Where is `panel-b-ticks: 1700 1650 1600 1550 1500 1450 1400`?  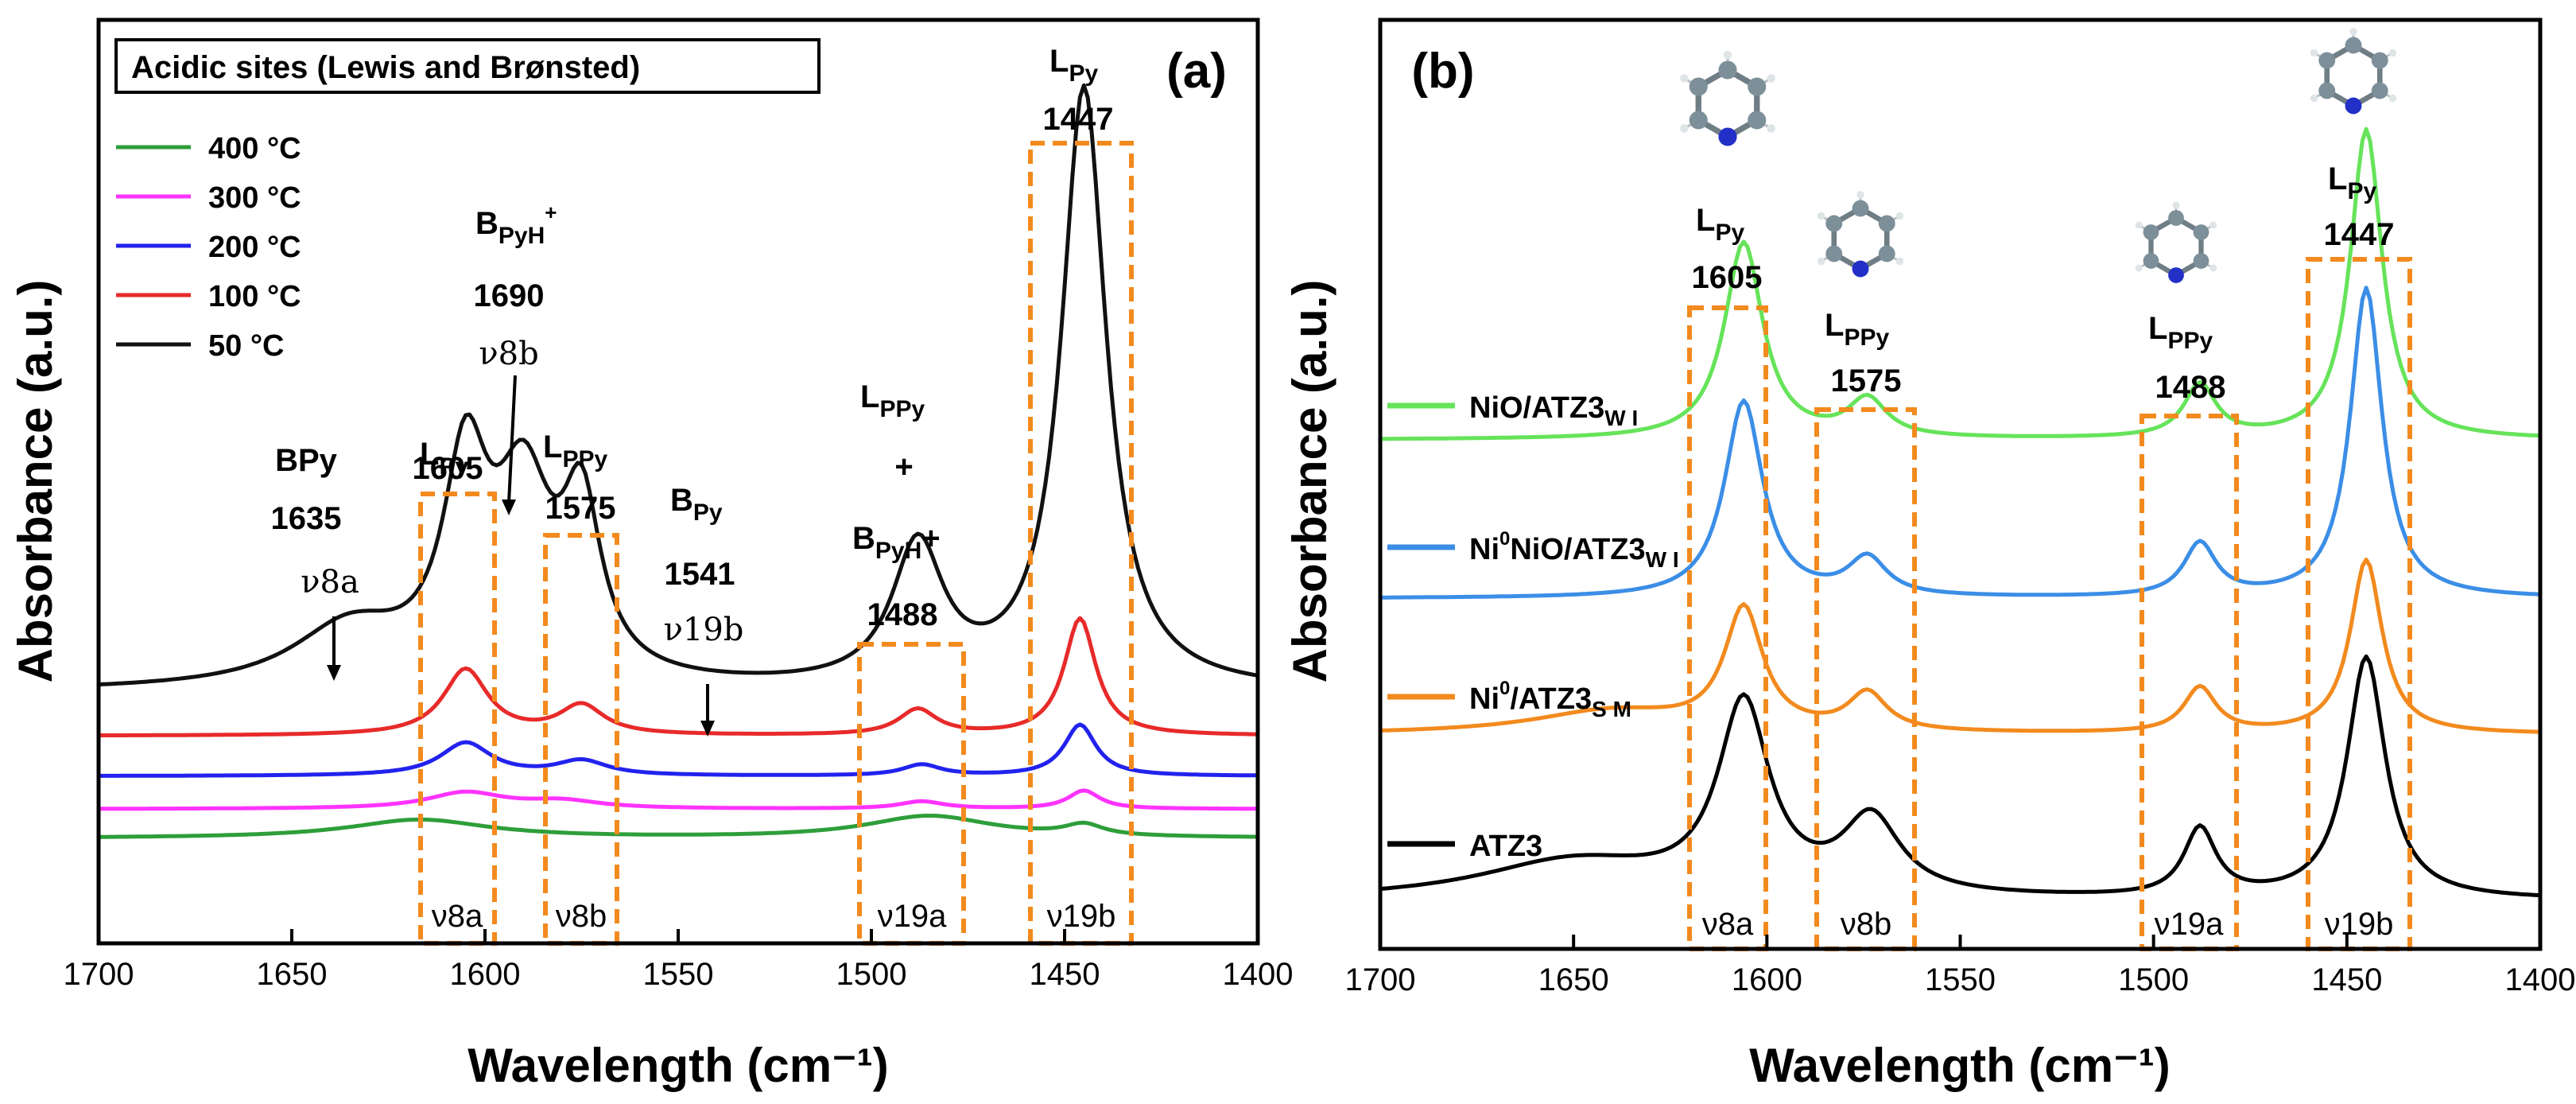
panel-b-ticks: 1700 1650 1600 1550 1500 1450 1400 is located at coordinates (1961, 966).